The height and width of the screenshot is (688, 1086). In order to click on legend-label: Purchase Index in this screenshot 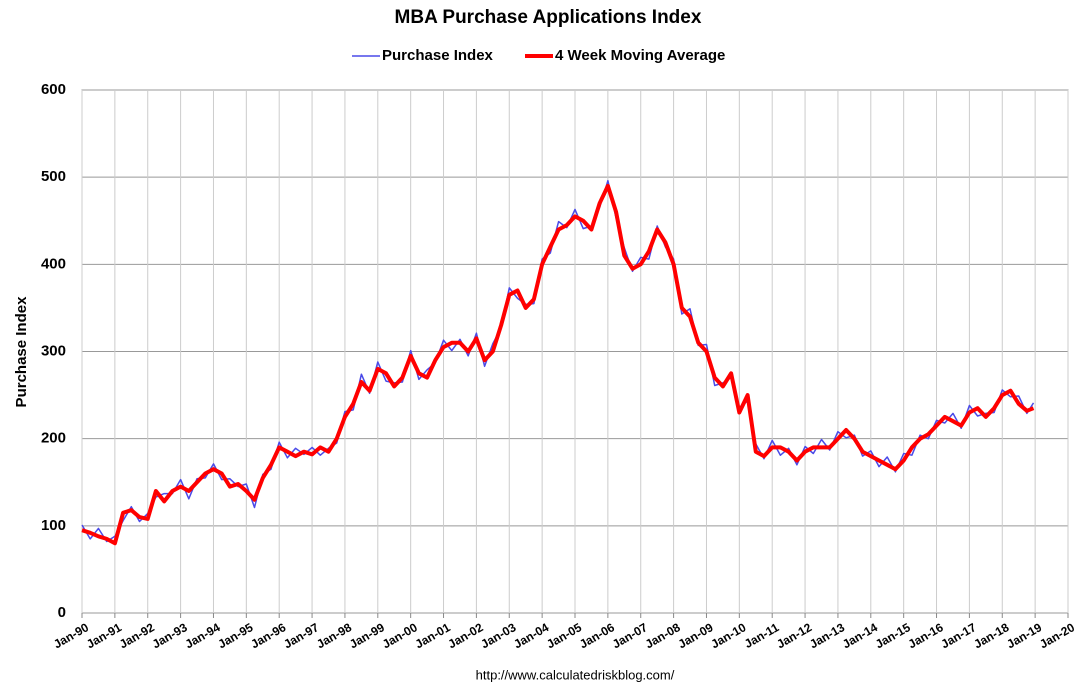, I will do `click(438, 55)`.